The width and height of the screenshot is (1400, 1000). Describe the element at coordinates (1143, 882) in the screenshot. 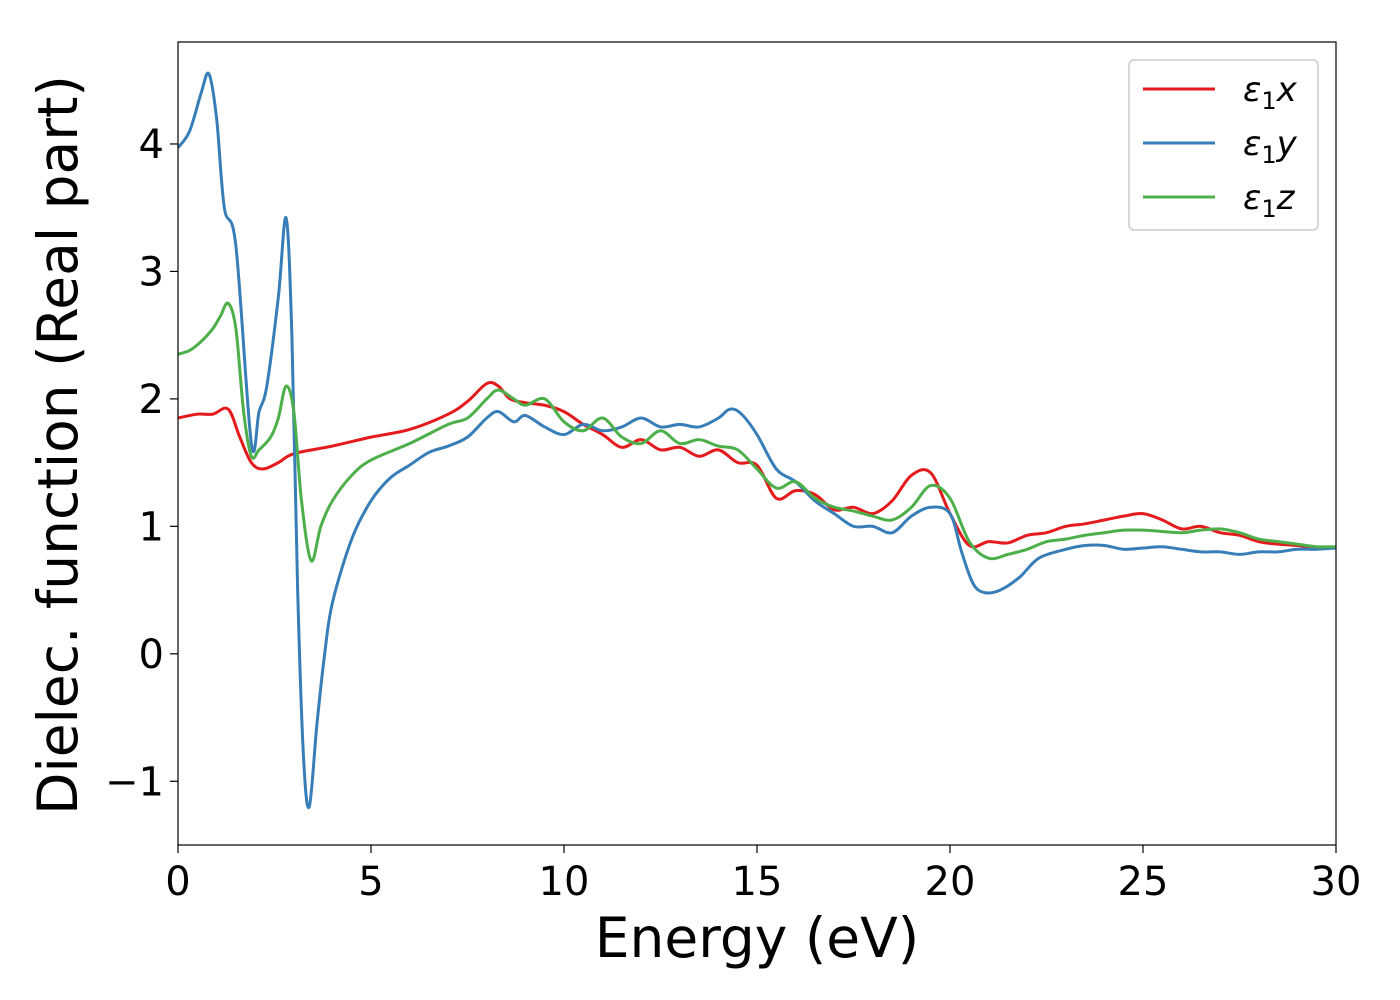

I see `x-tick-label: 25` at that location.